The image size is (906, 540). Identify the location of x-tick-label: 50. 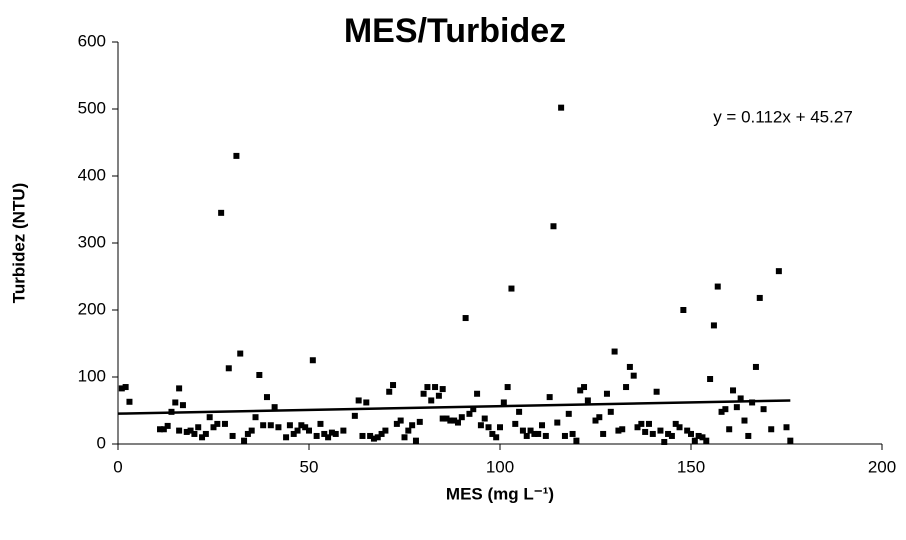
(309, 466).